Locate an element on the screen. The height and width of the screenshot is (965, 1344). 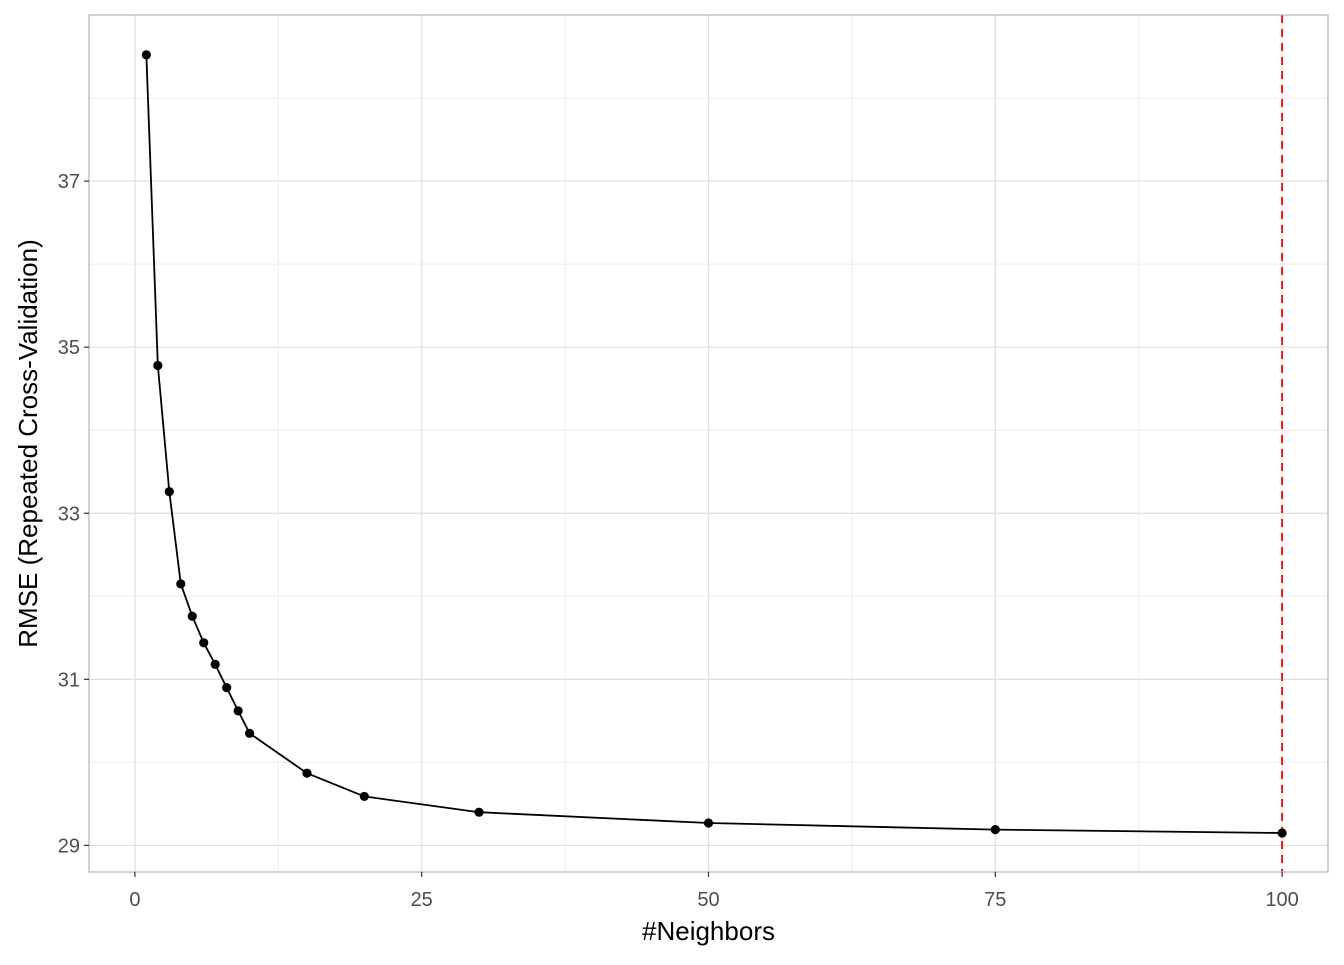
x-tick-label: 50 is located at coordinates (708, 900).